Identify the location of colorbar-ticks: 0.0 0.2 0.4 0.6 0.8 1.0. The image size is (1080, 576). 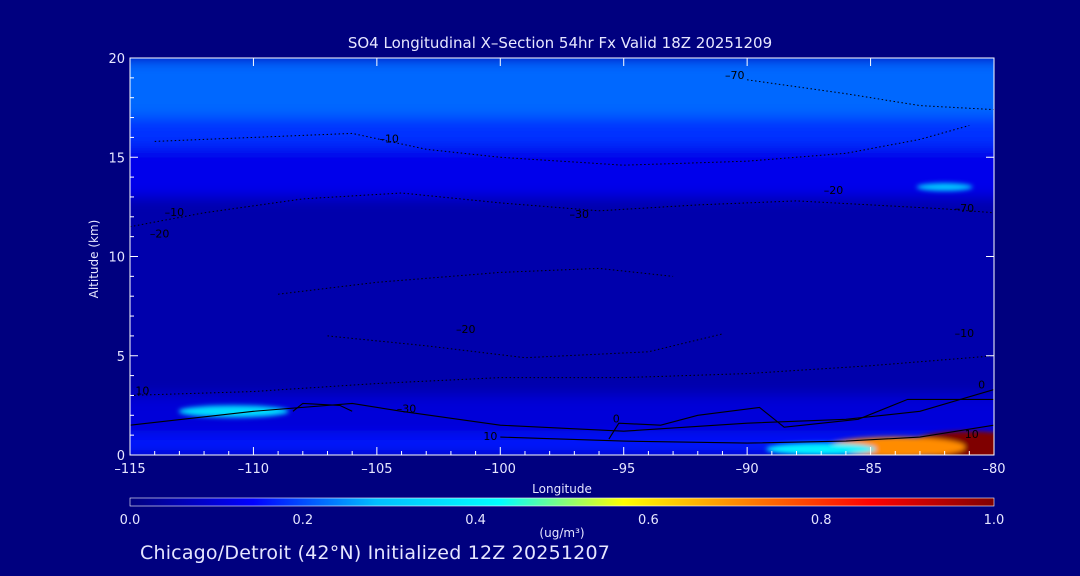
(562, 520).